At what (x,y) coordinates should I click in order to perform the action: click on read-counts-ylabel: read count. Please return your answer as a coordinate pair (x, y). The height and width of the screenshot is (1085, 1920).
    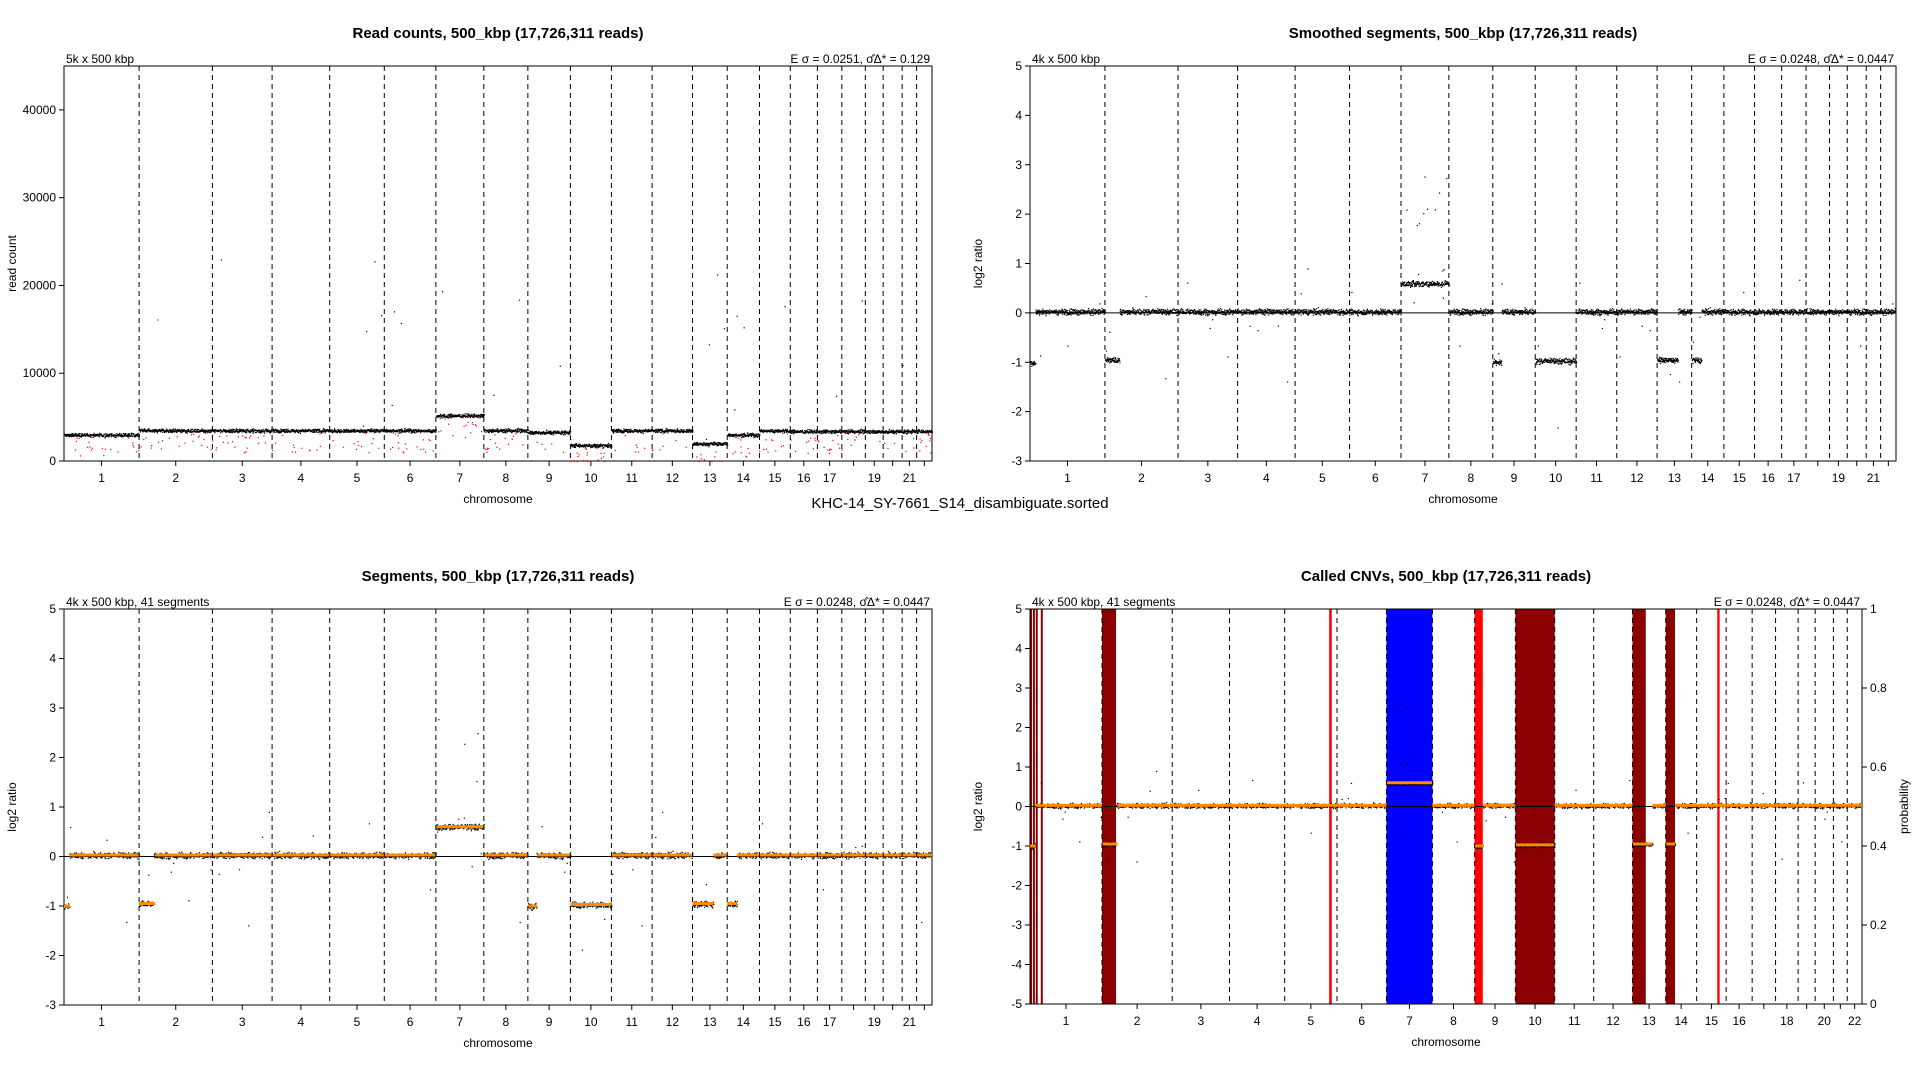
    Looking at the image, I should click on (12, 262).